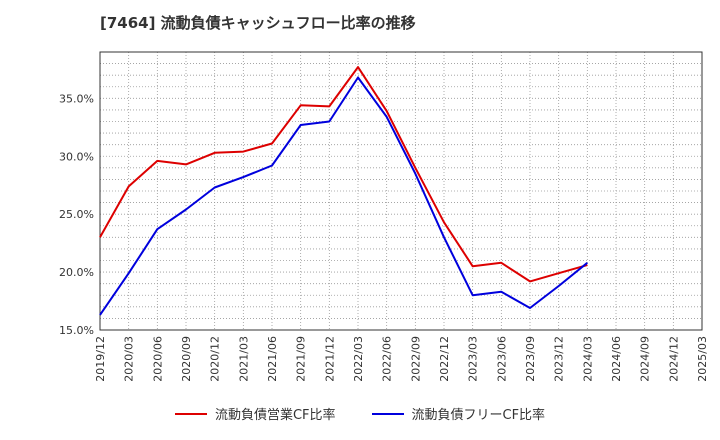  I want to click on x-tick-label: 2022/09, so click(415, 359).